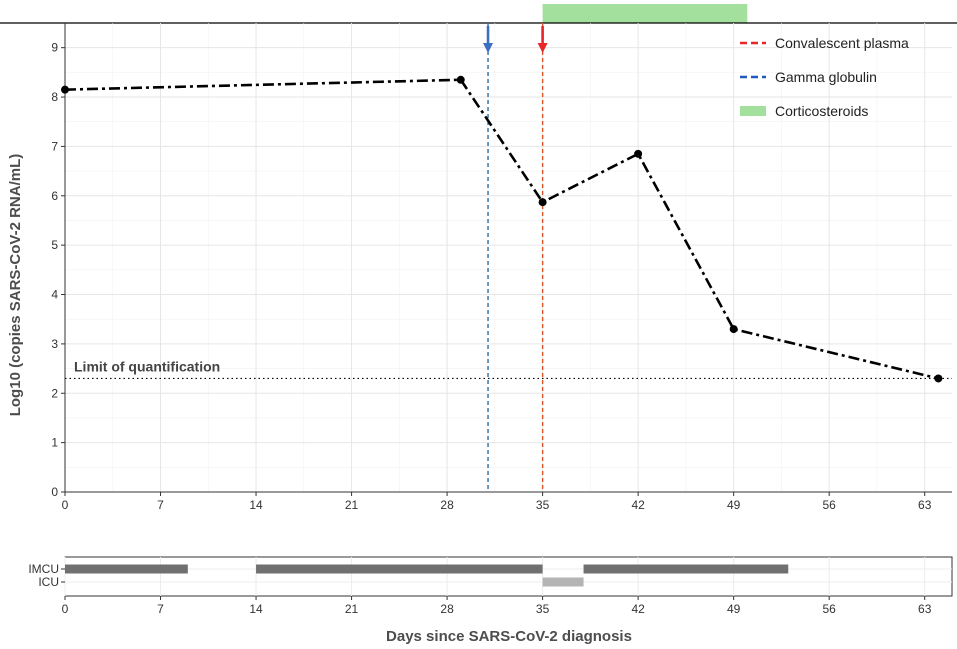  Describe the element at coordinates (830, 505) in the screenshot. I see `x-tick-label: 56` at that location.